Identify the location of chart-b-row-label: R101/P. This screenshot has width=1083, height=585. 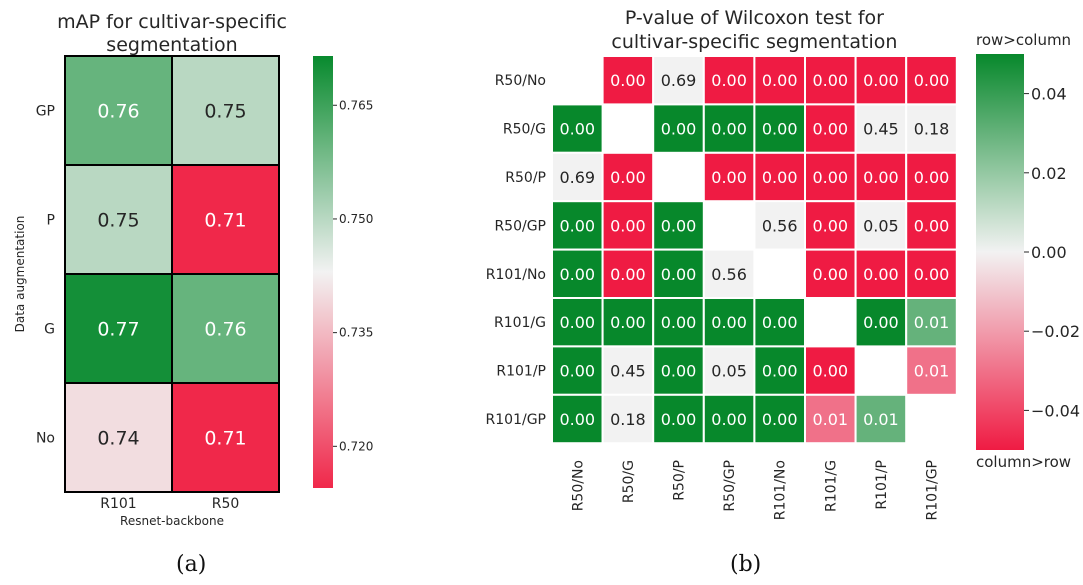
(521, 372).